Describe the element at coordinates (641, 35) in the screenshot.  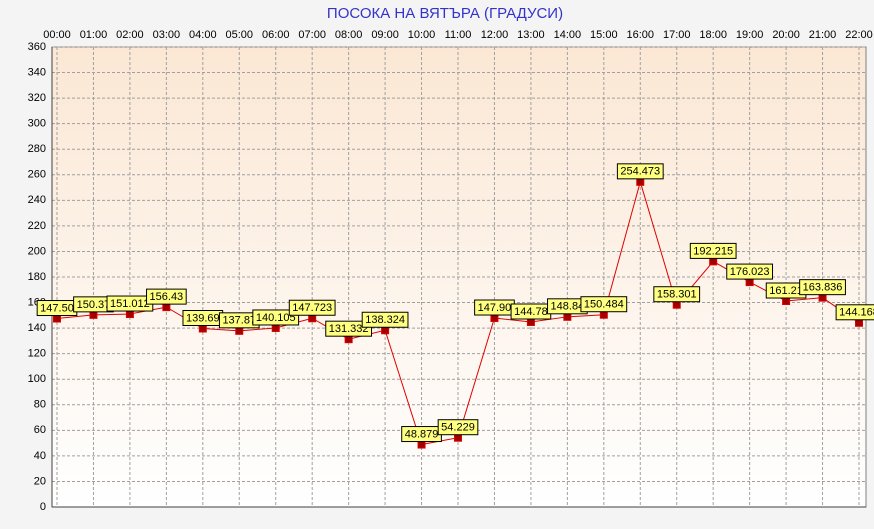
I see `x-tick-label: 16:00` at that location.